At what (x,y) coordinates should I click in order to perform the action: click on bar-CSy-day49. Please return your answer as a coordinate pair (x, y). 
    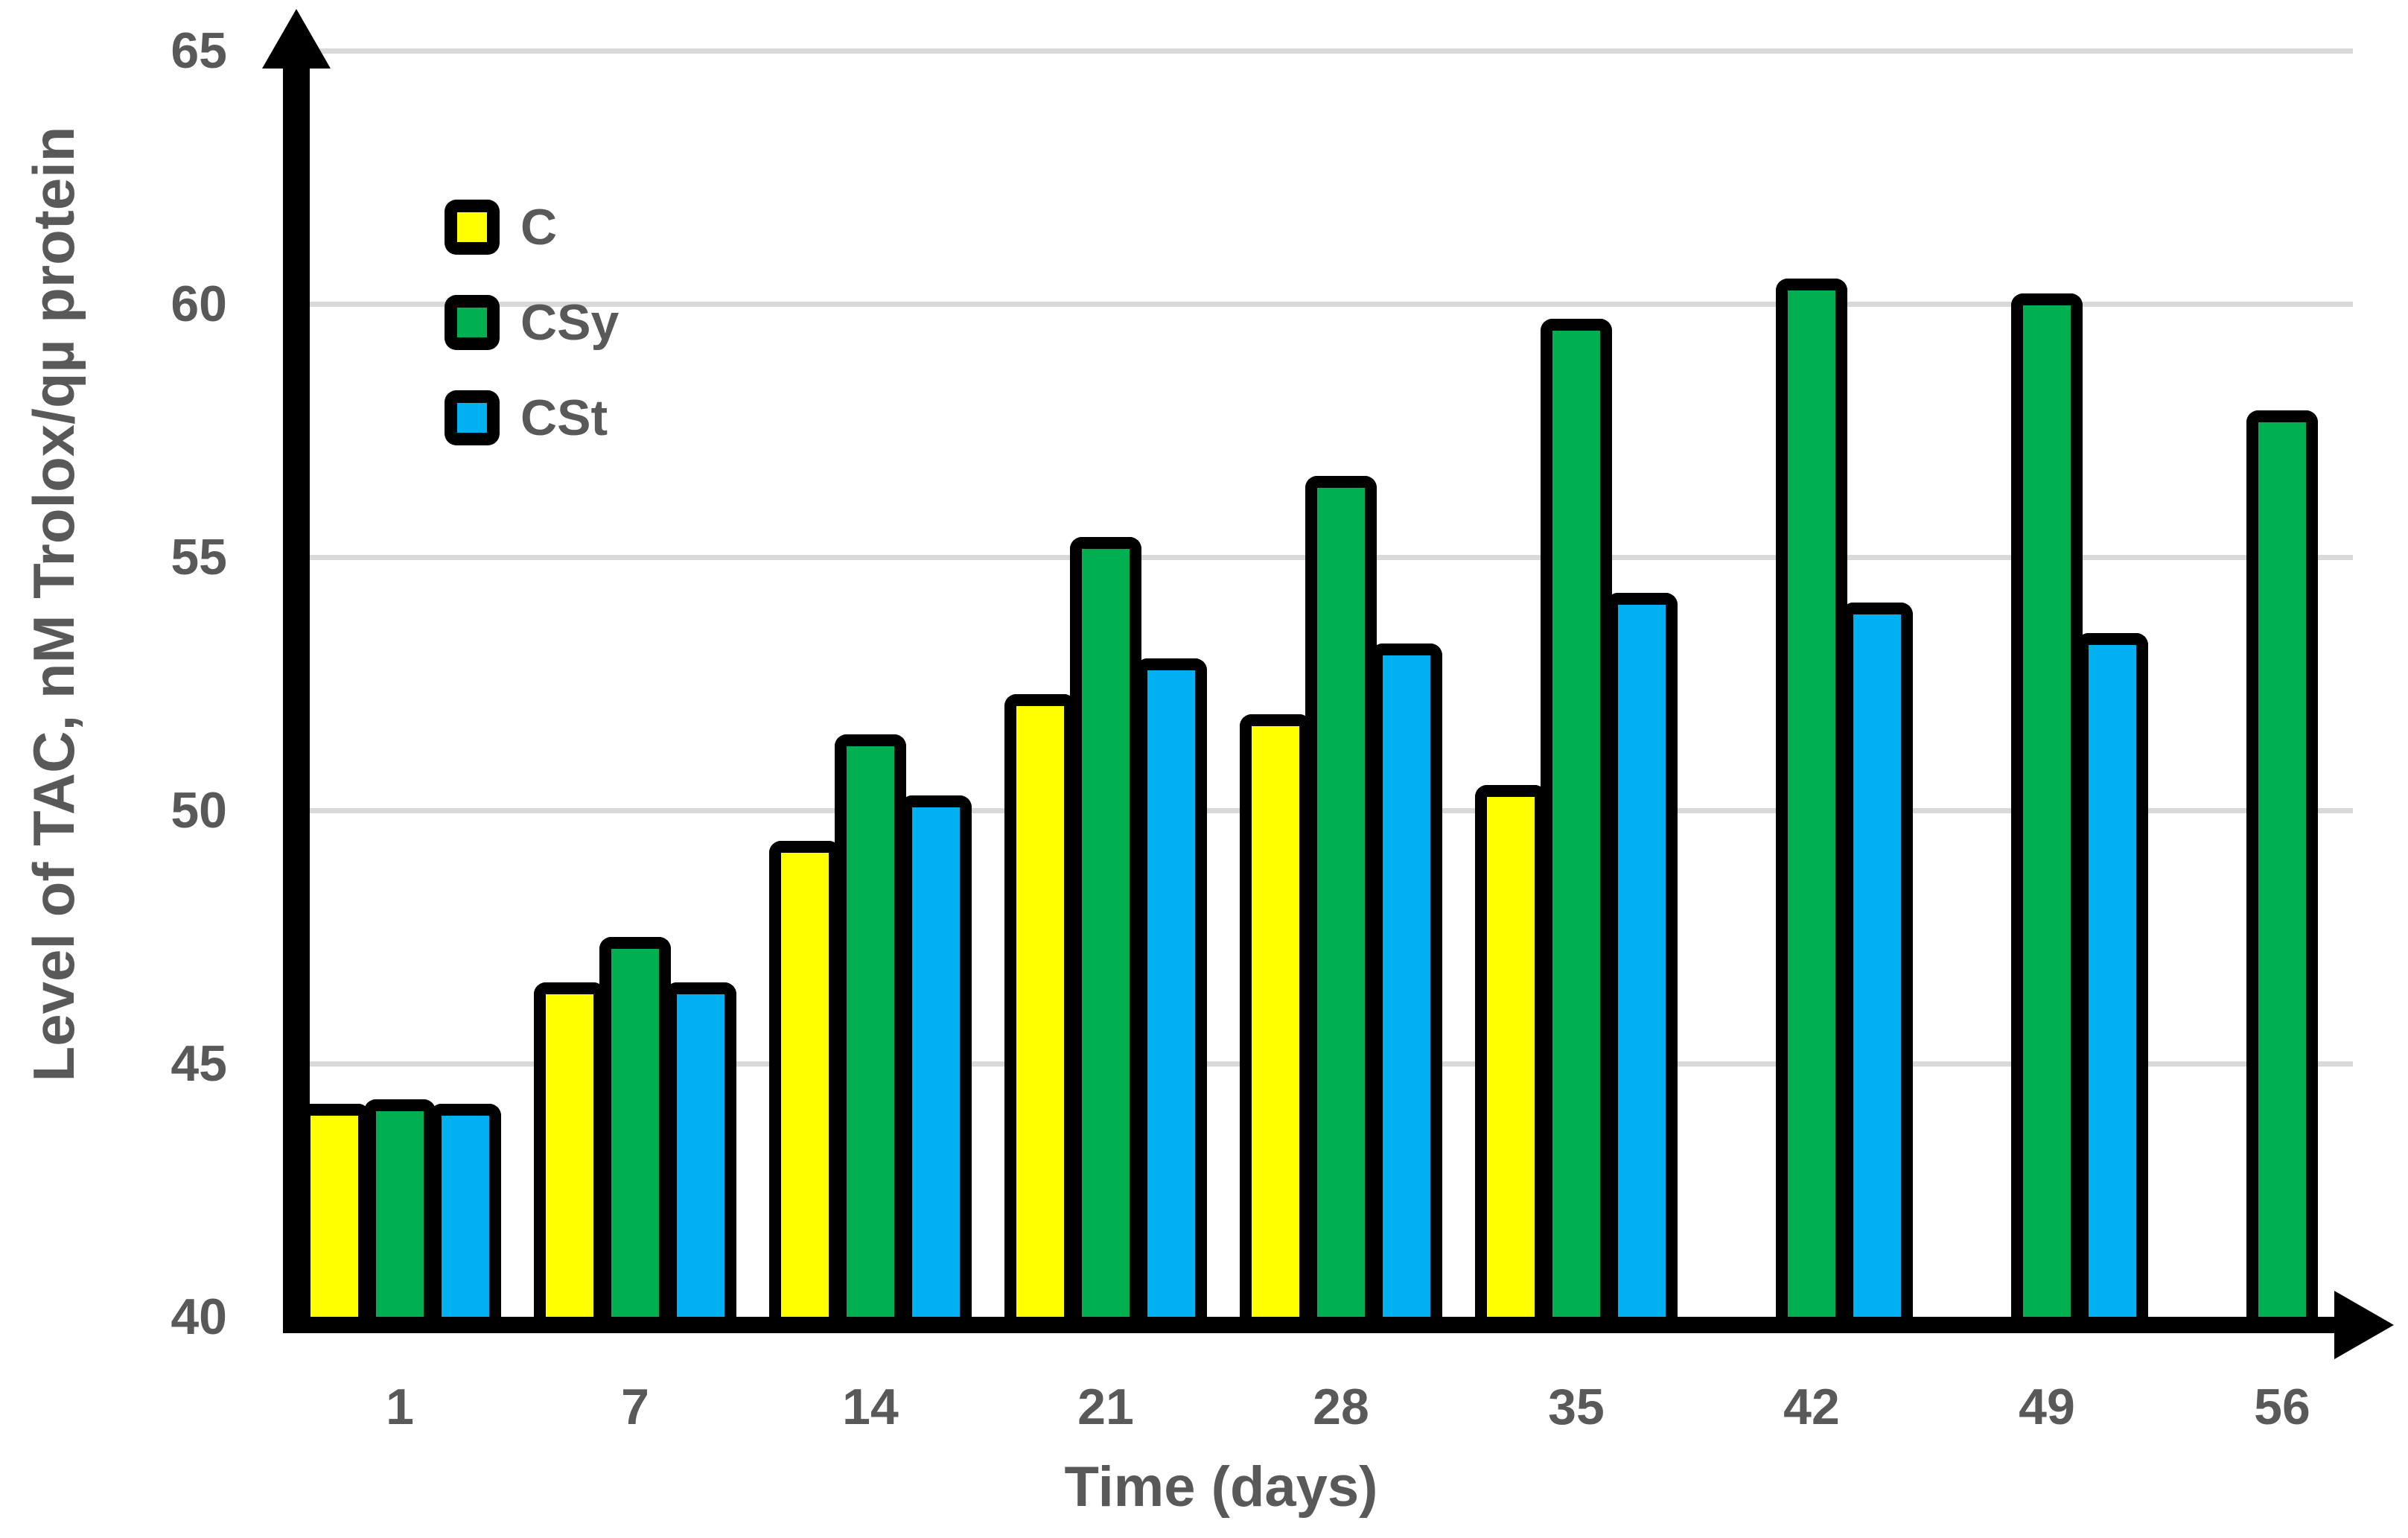
    Looking at the image, I should click on (2047, 805).